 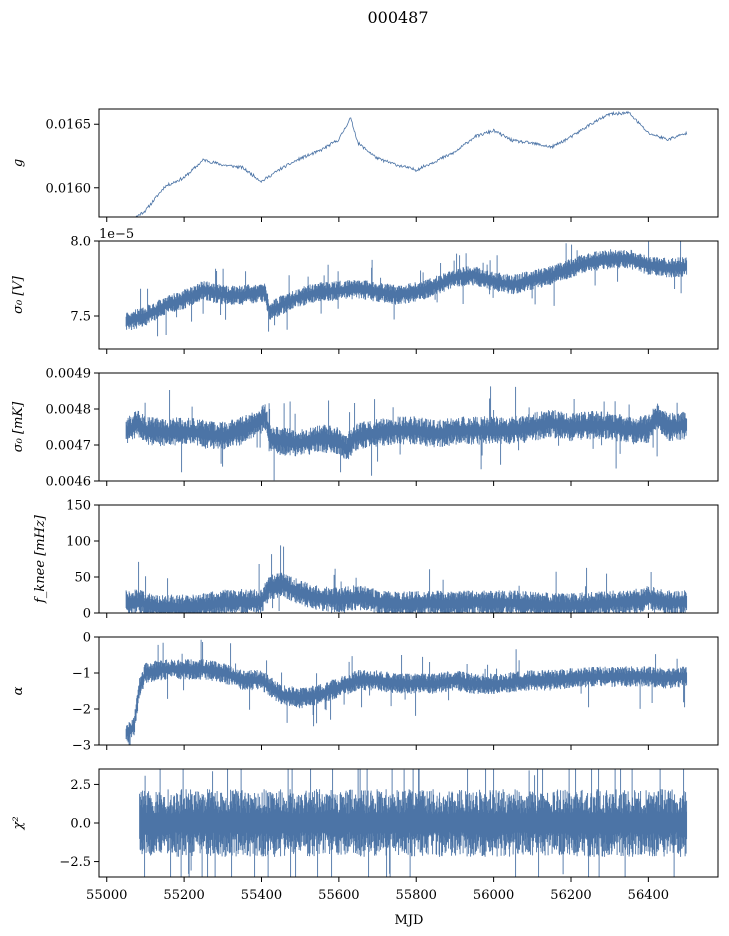 I want to click on y-axis-label: σ₀ [mK], so click(x=18, y=426).